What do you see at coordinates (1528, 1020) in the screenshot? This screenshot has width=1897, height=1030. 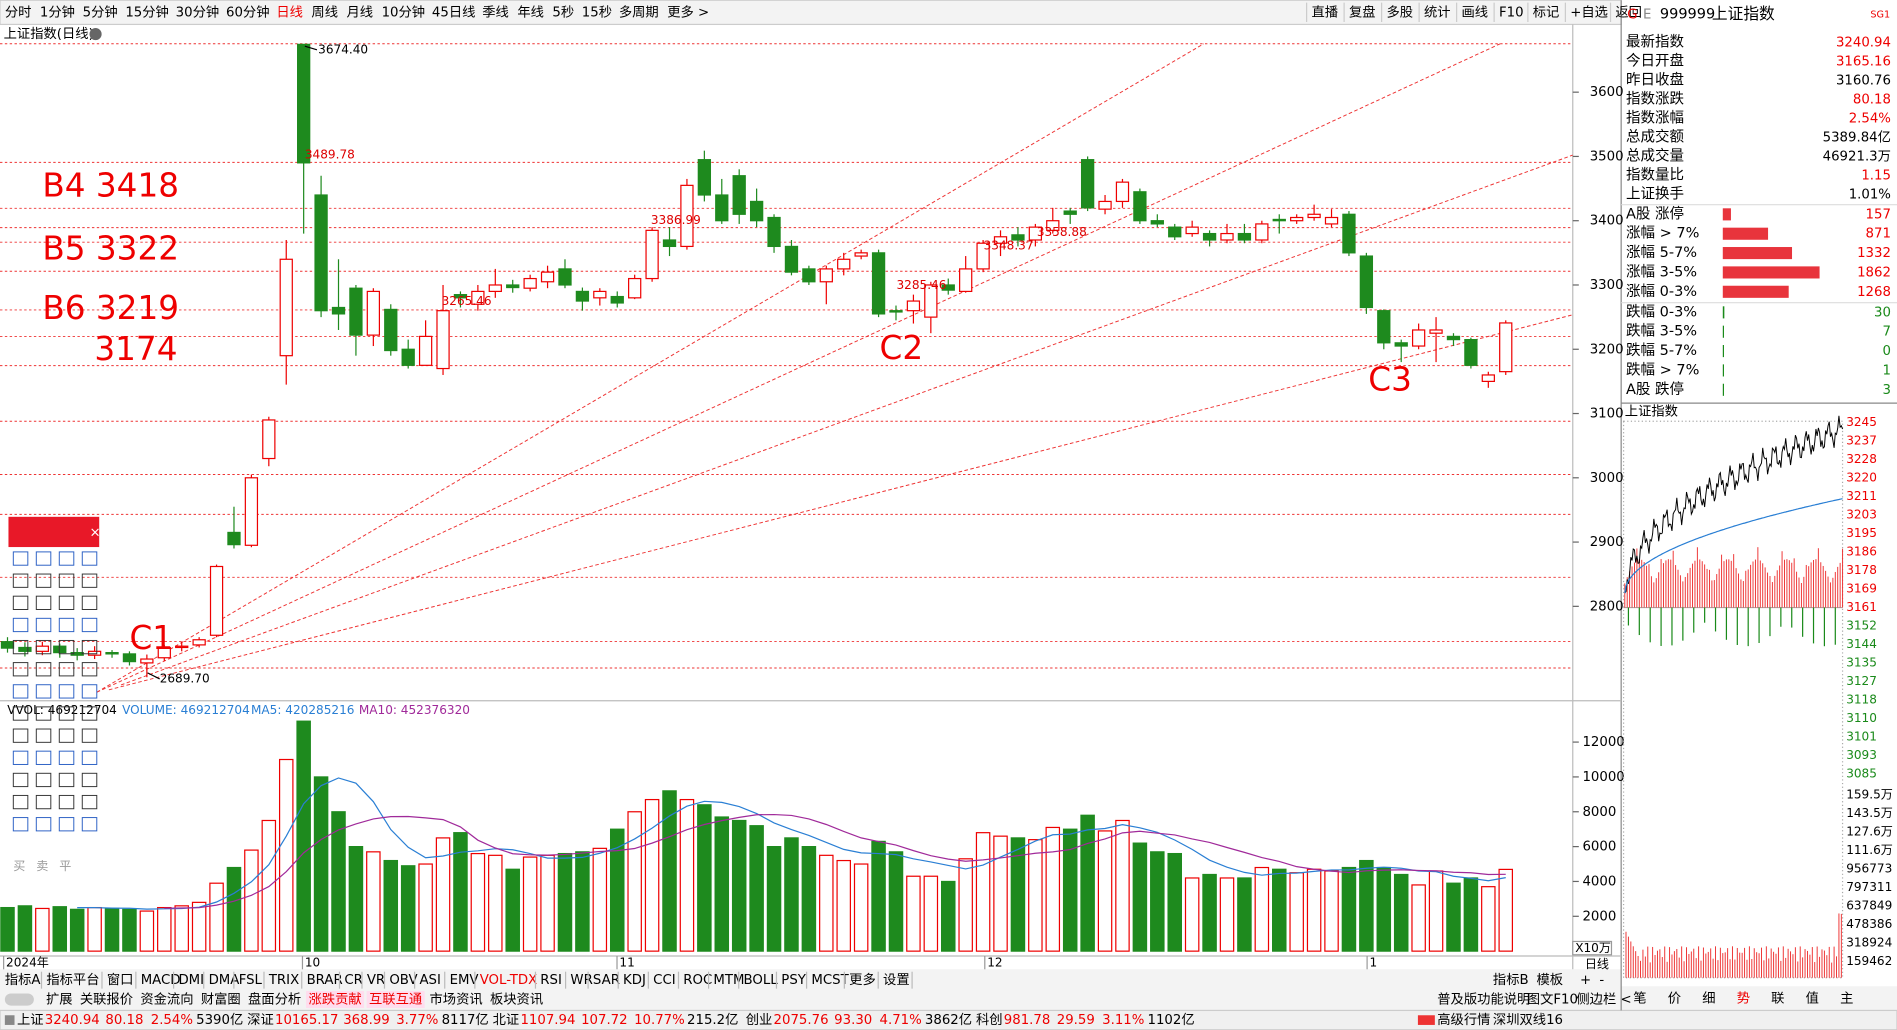 I see `status-right: 深圳双线16` at bounding box center [1528, 1020].